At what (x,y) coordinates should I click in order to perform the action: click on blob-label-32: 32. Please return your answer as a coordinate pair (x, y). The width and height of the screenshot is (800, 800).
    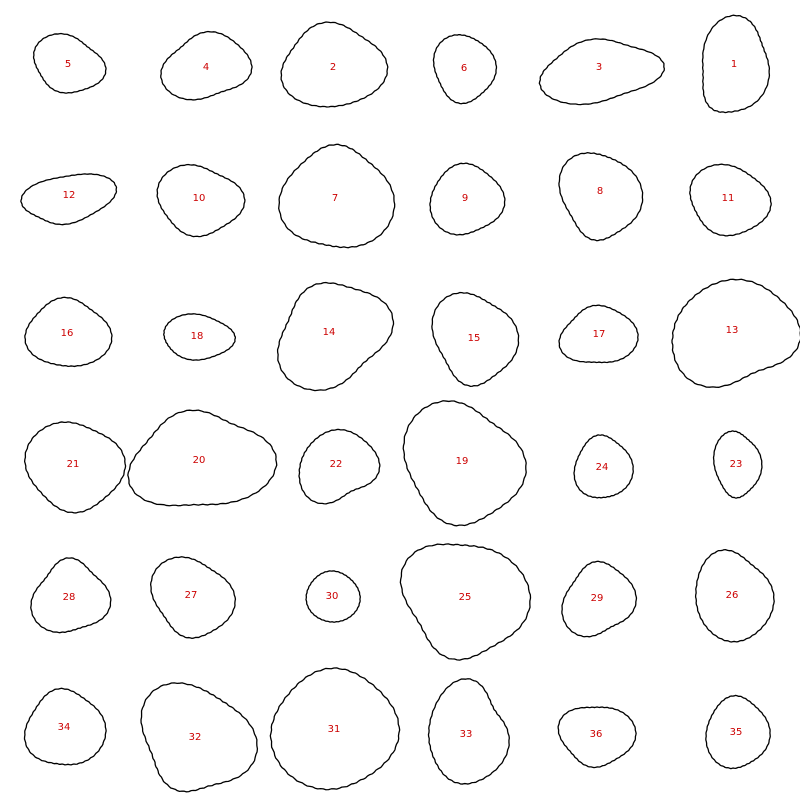
    Looking at the image, I should click on (195, 737).